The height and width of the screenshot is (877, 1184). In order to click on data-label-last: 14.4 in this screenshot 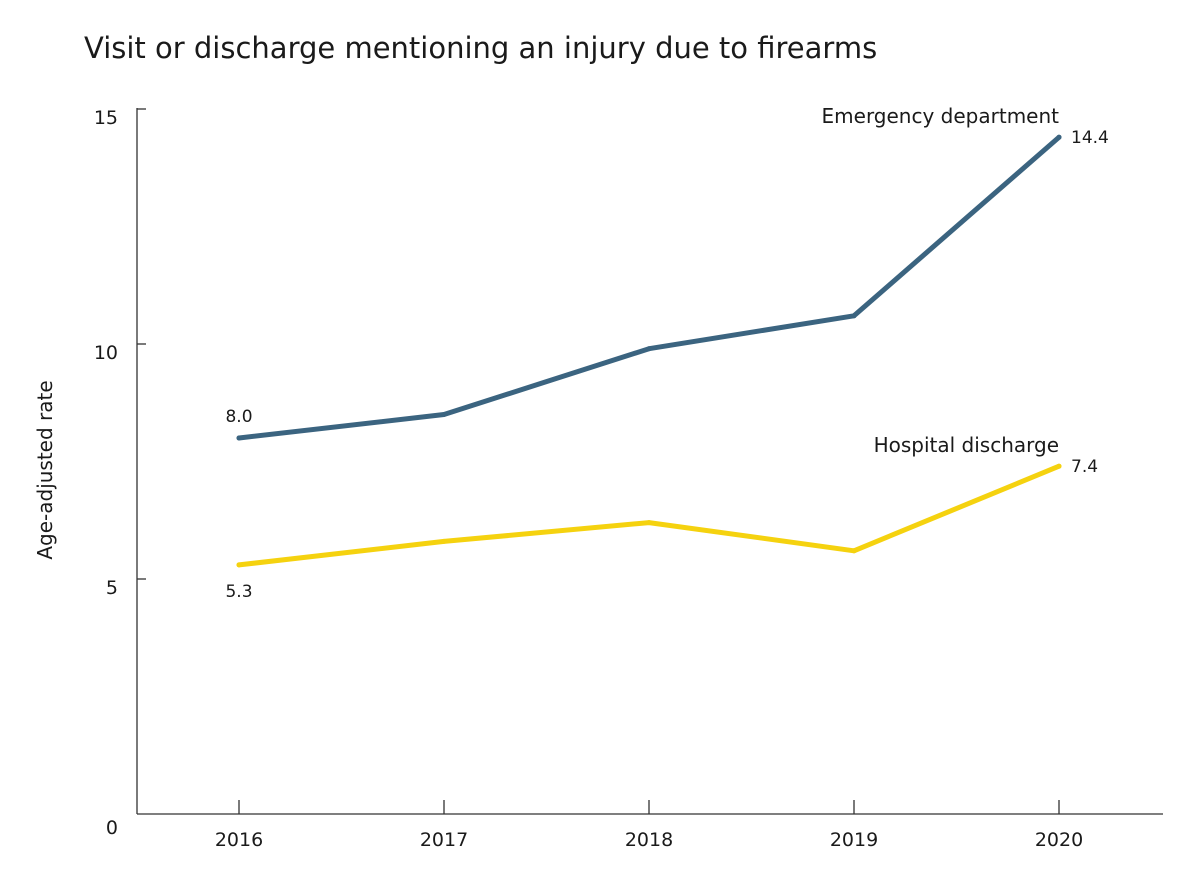, I will do `click(1090, 138)`.